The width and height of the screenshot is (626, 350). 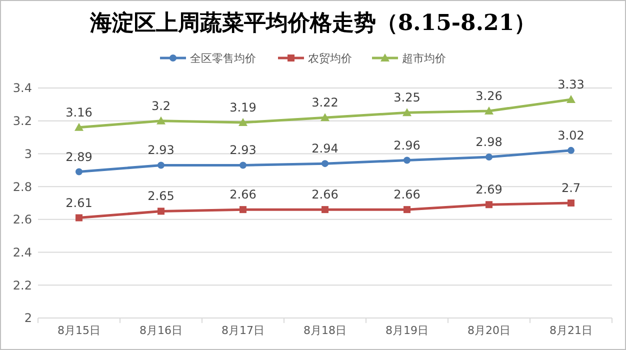 What do you see at coordinates (571, 330) in the screenshot?
I see `x-tick-label: 8月21日` at bounding box center [571, 330].